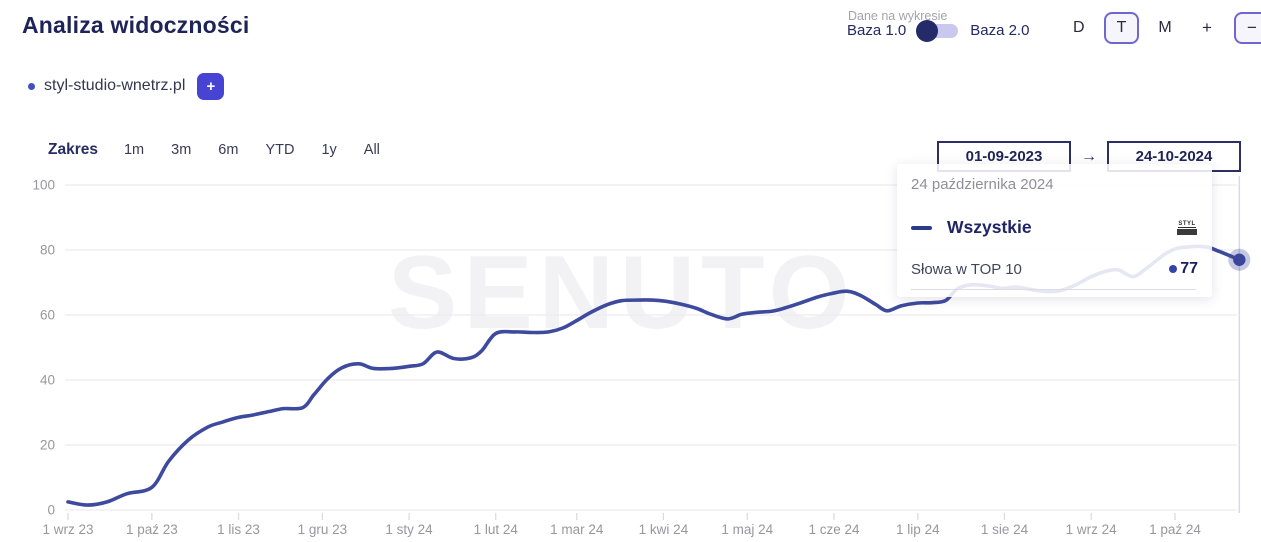  What do you see at coordinates (323, 529) in the screenshot?
I see `x-axis-label: 1 gru 23` at bounding box center [323, 529].